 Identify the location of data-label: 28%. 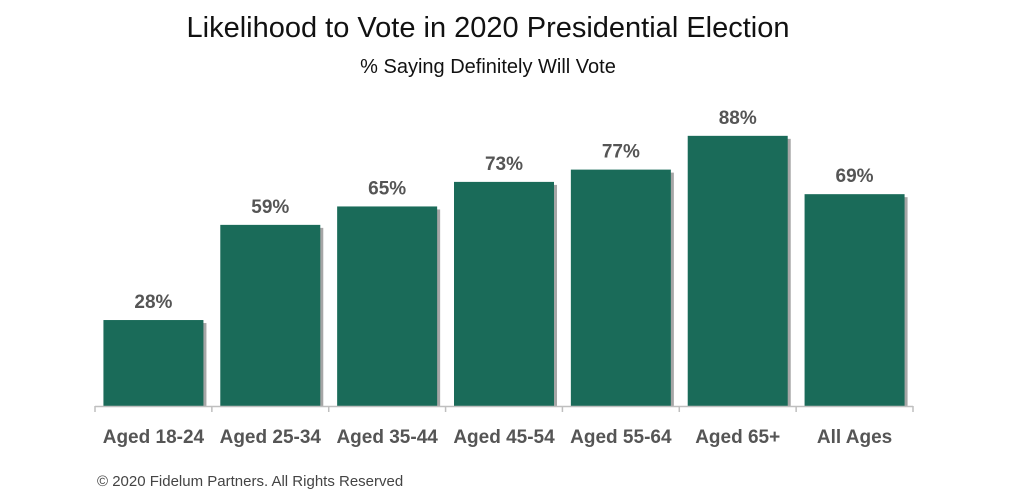
(153, 302).